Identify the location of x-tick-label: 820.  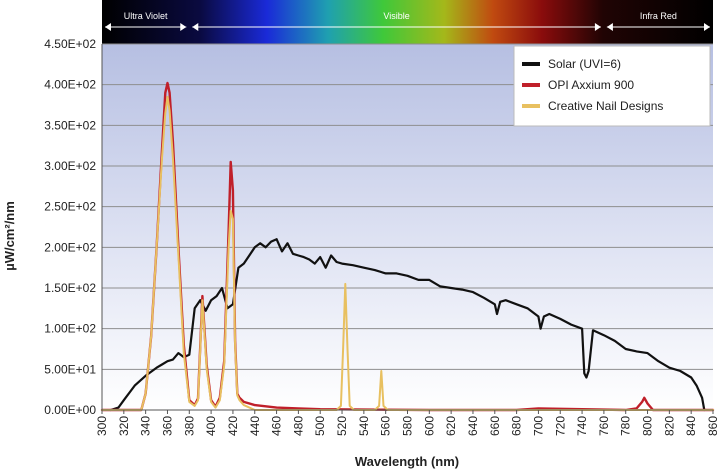
(669, 426).